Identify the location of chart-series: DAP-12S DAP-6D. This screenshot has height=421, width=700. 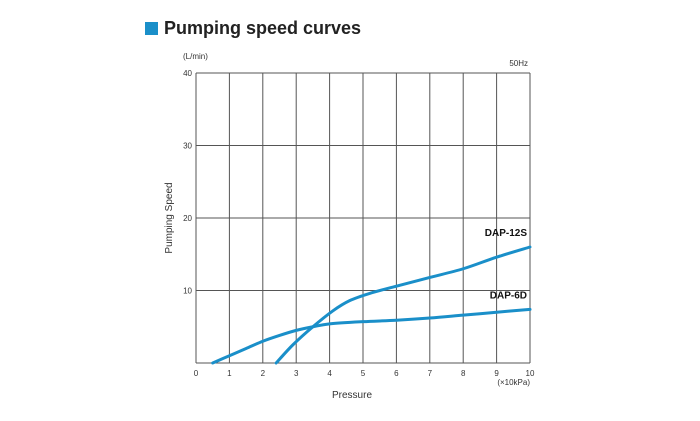
(371, 296).